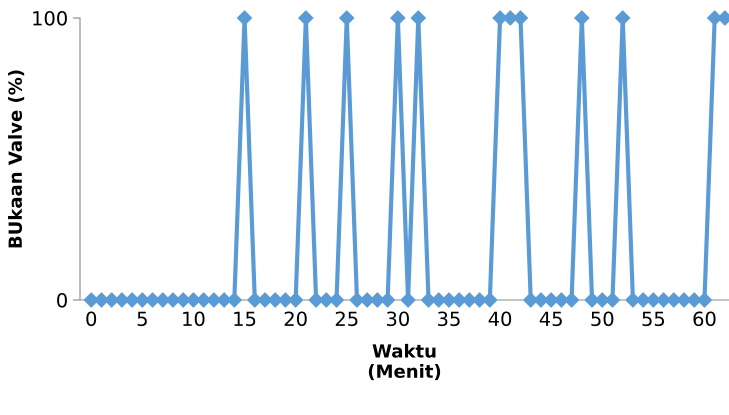 The height and width of the screenshot is (415, 729). What do you see at coordinates (500, 318) in the screenshot?
I see `x-tick-label: 40` at bounding box center [500, 318].